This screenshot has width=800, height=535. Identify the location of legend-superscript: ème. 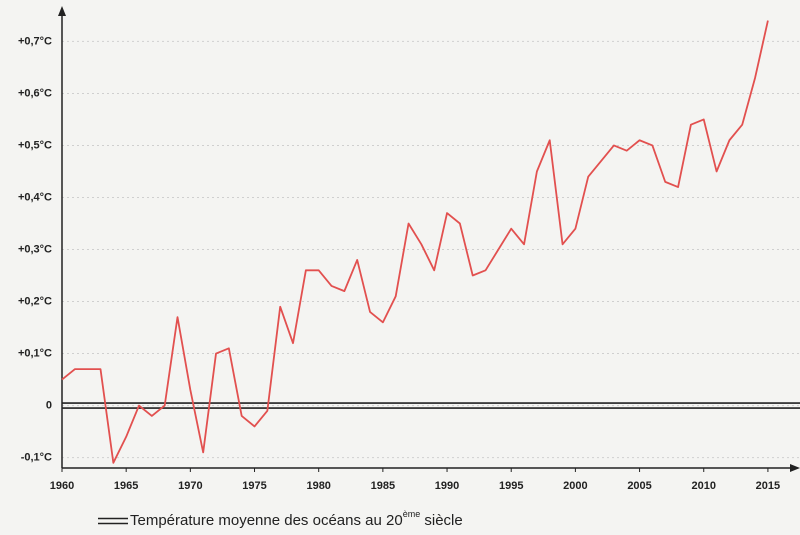
(412, 514).